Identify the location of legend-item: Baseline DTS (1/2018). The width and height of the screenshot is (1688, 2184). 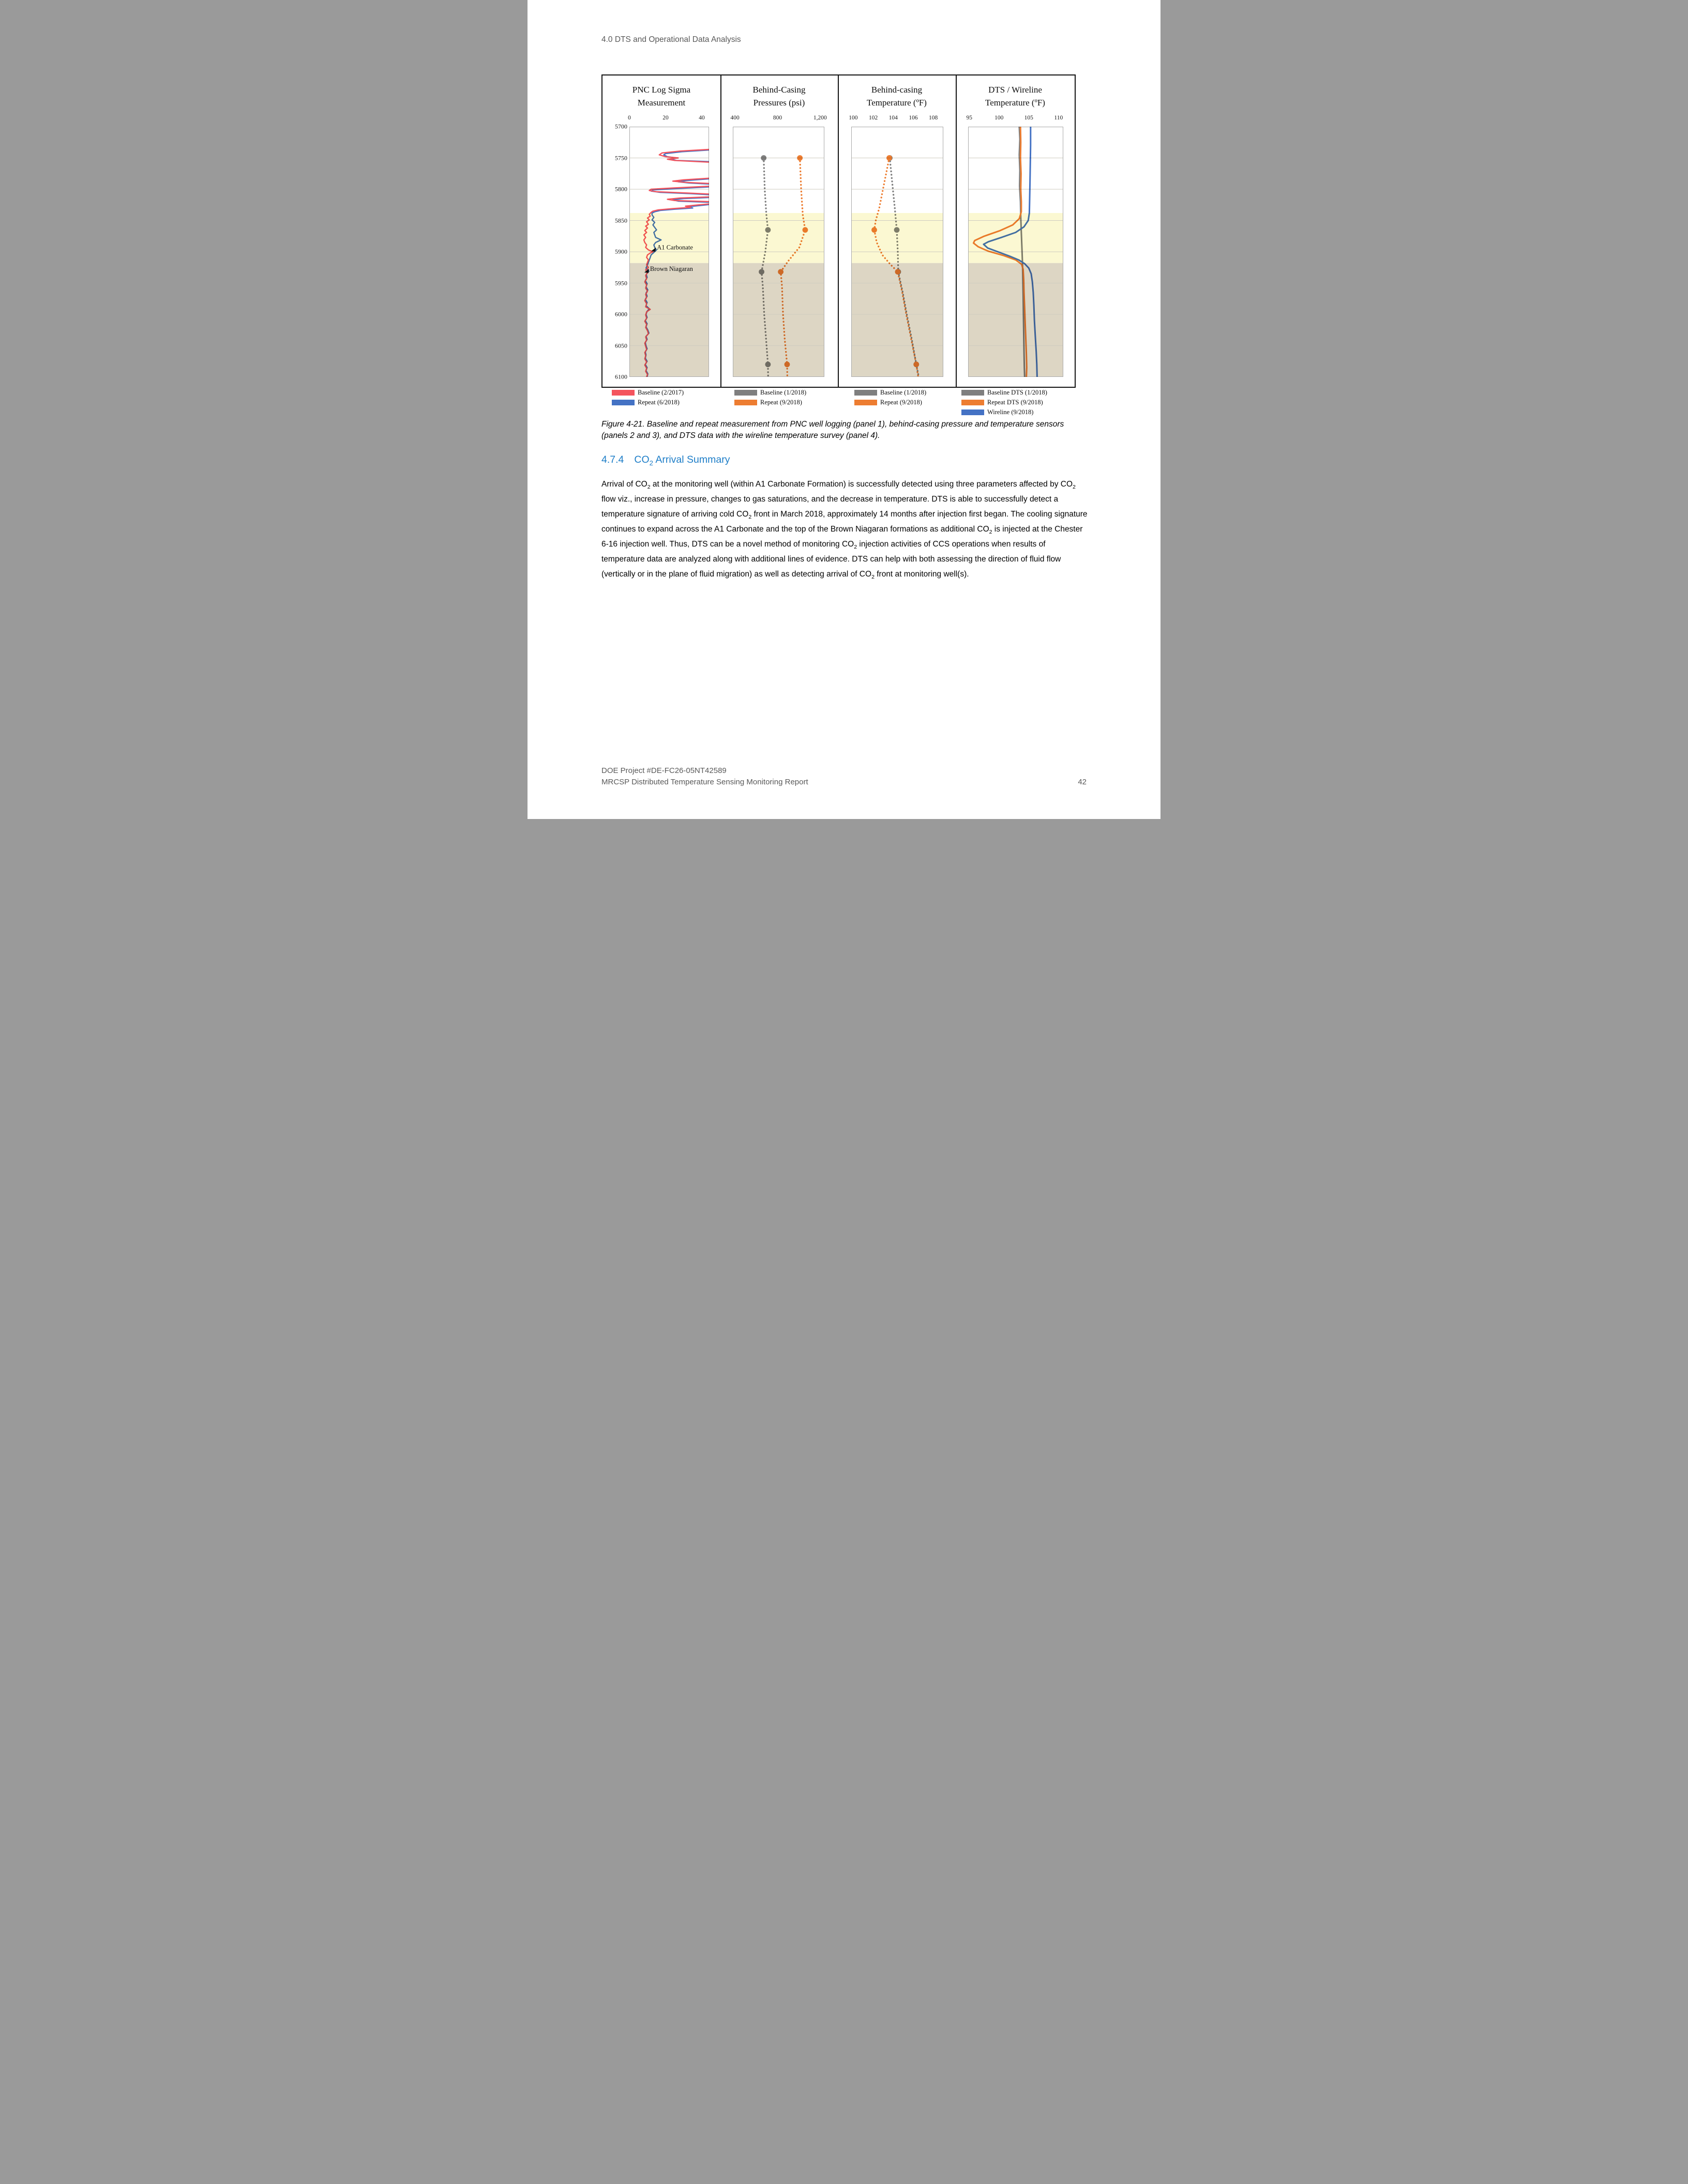
(1004, 393).